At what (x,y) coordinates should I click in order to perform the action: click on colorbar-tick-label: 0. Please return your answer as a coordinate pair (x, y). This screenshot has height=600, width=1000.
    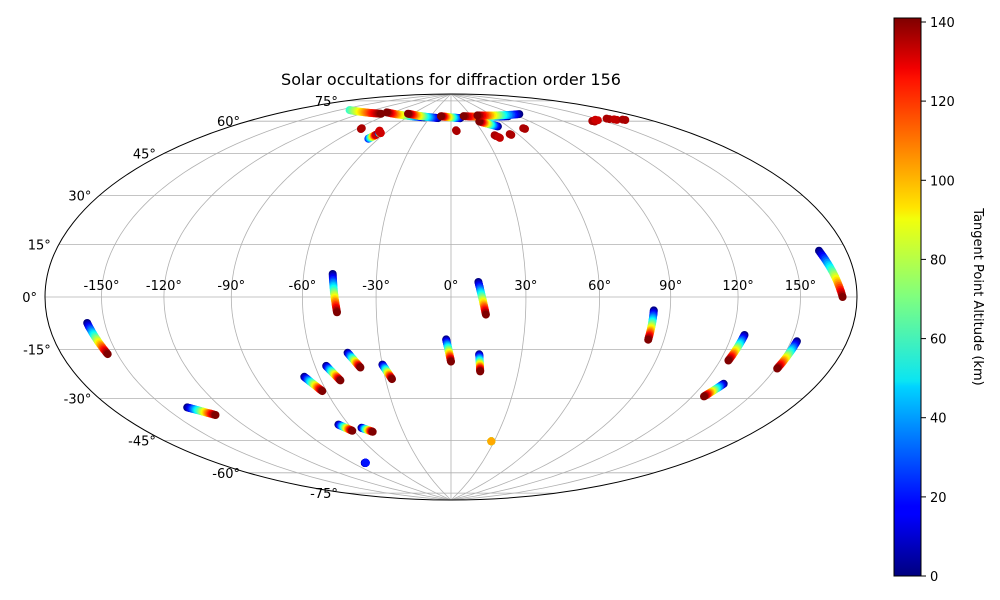
    Looking at the image, I should click on (934, 577).